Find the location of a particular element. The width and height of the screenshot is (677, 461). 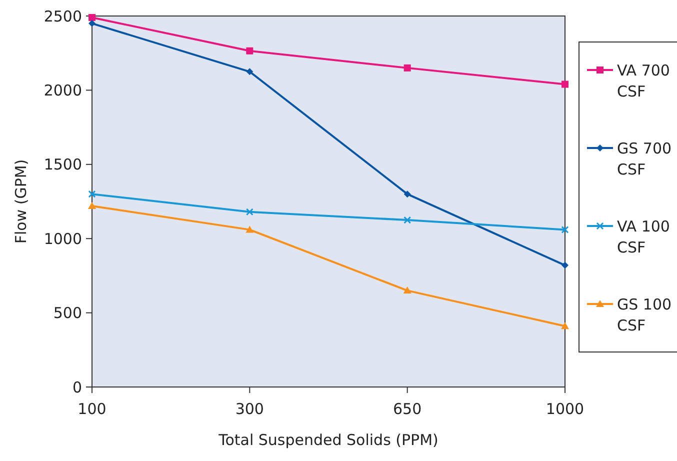

y-tick-label: 0 is located at coordinates (77, 387).